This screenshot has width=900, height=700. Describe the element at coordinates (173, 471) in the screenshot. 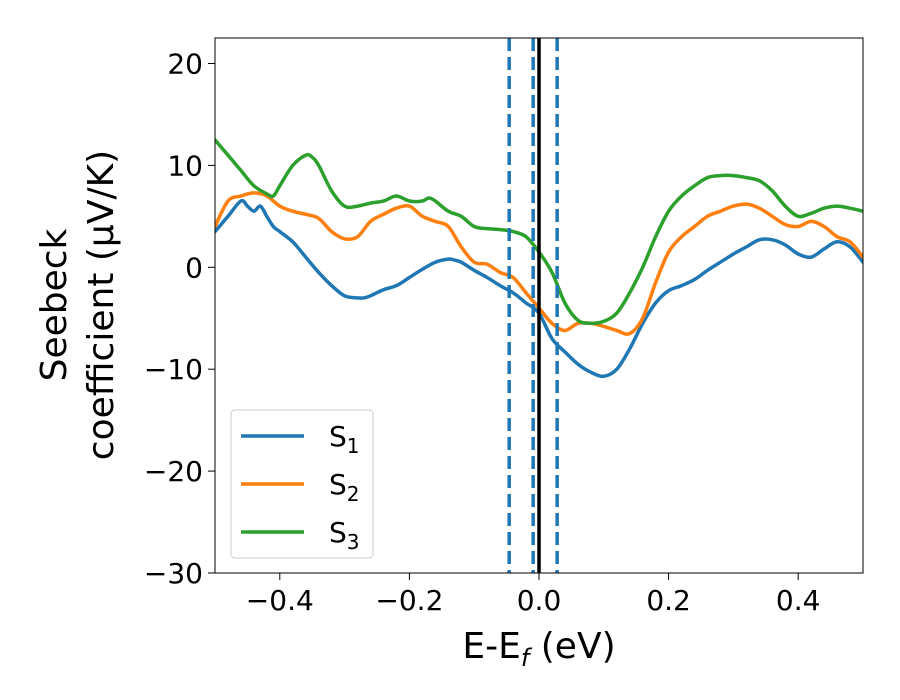

I see `y-tick-label: −20` at that location.